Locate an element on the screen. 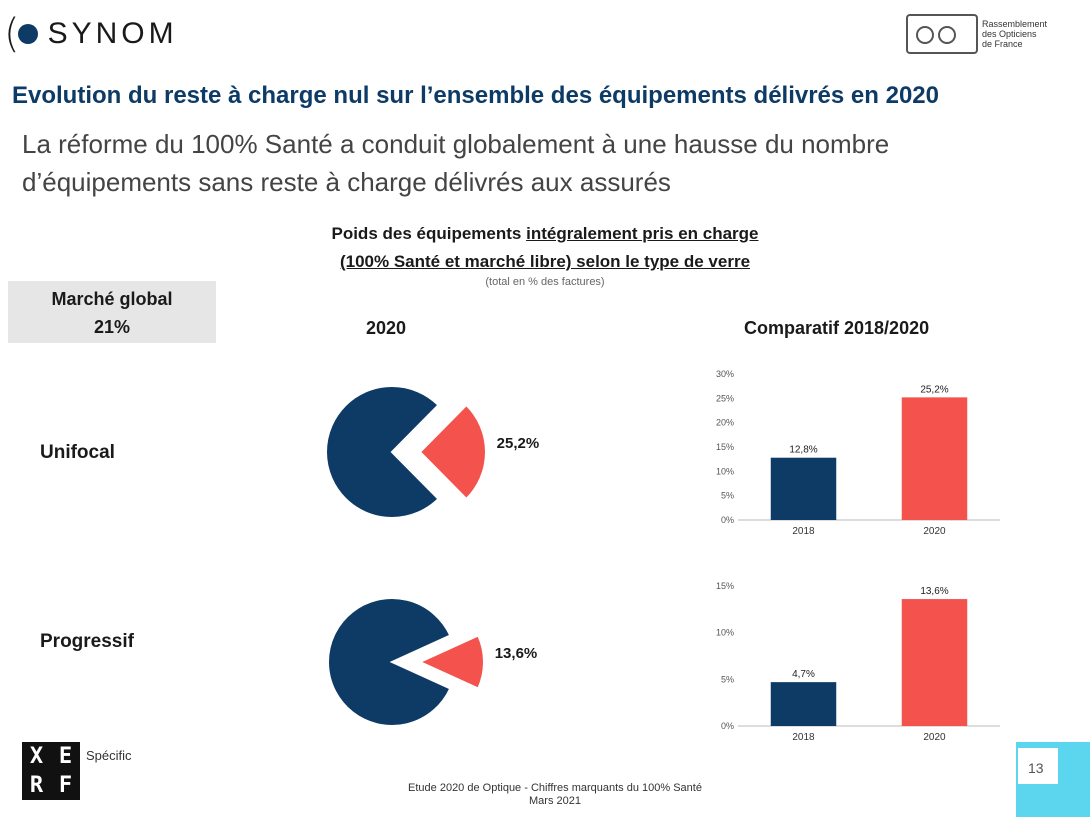  pie-column-header: 2020 is located at coordinates (386, 328).